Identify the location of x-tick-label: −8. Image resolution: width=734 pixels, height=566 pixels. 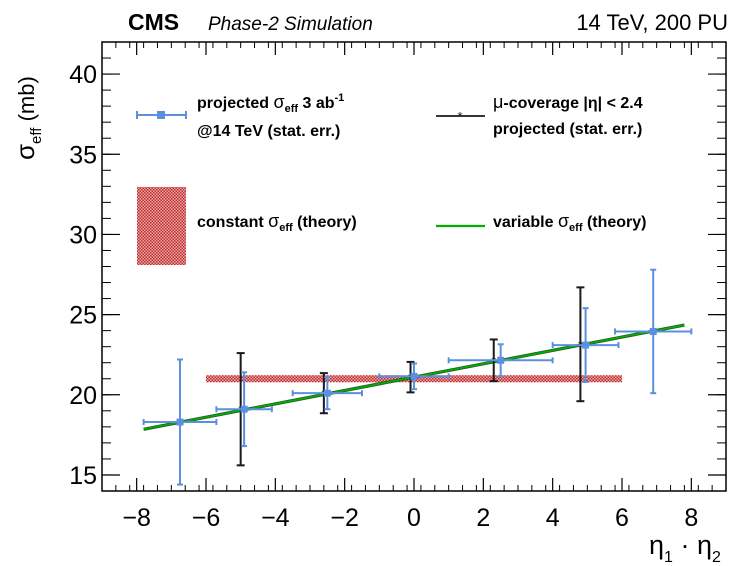
(136, 518).